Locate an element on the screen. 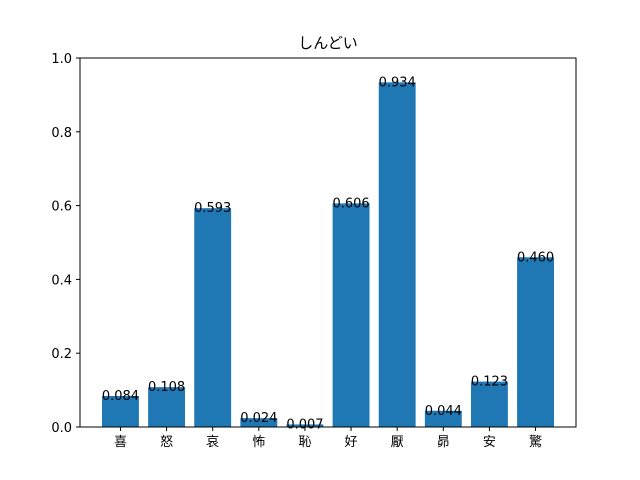  x-tick-label: 厭 is located at coordinates (397, 442).